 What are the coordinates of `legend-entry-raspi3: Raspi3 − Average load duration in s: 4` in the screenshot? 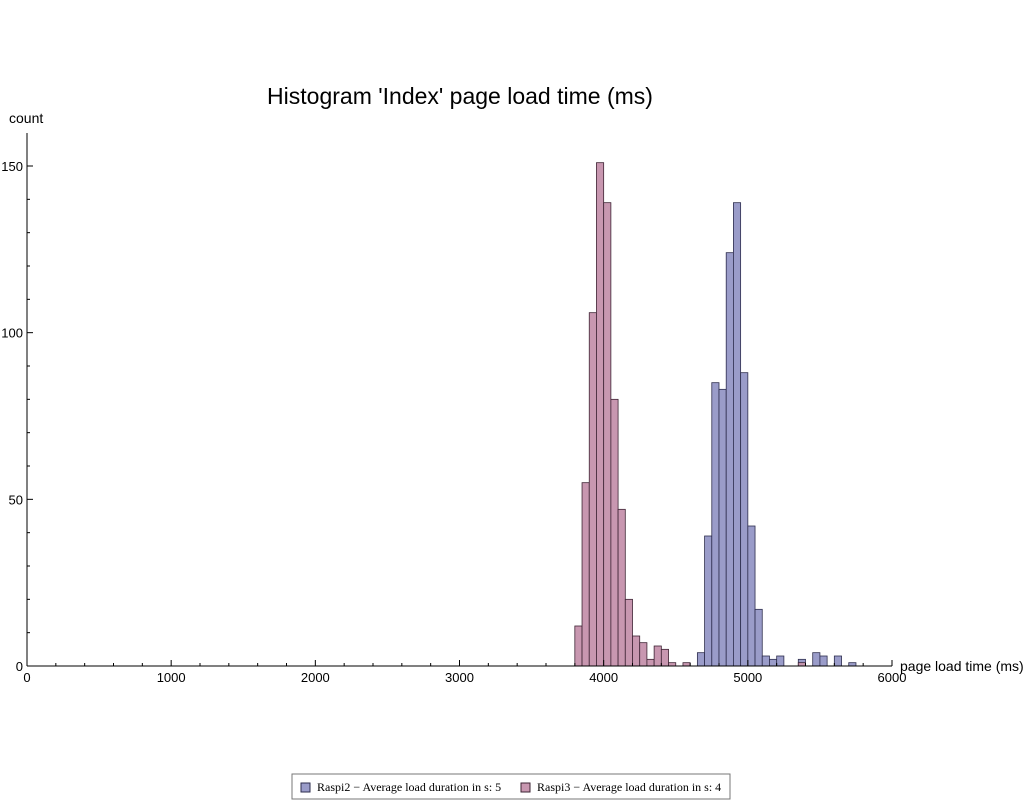 It's located at (629, 787).